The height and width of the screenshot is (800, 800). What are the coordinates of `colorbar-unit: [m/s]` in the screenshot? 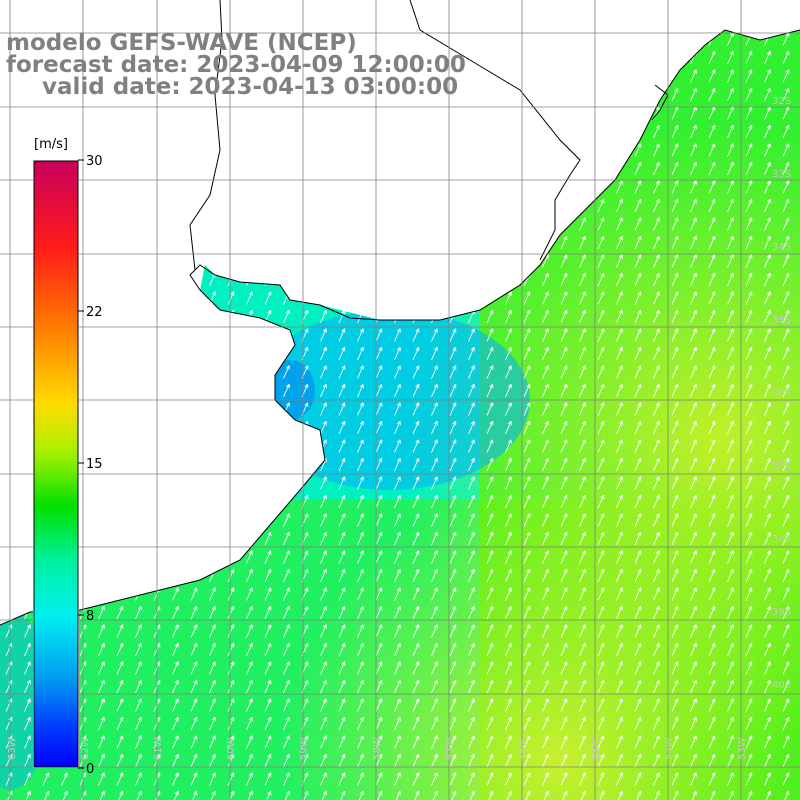 It's located at (51, 144).